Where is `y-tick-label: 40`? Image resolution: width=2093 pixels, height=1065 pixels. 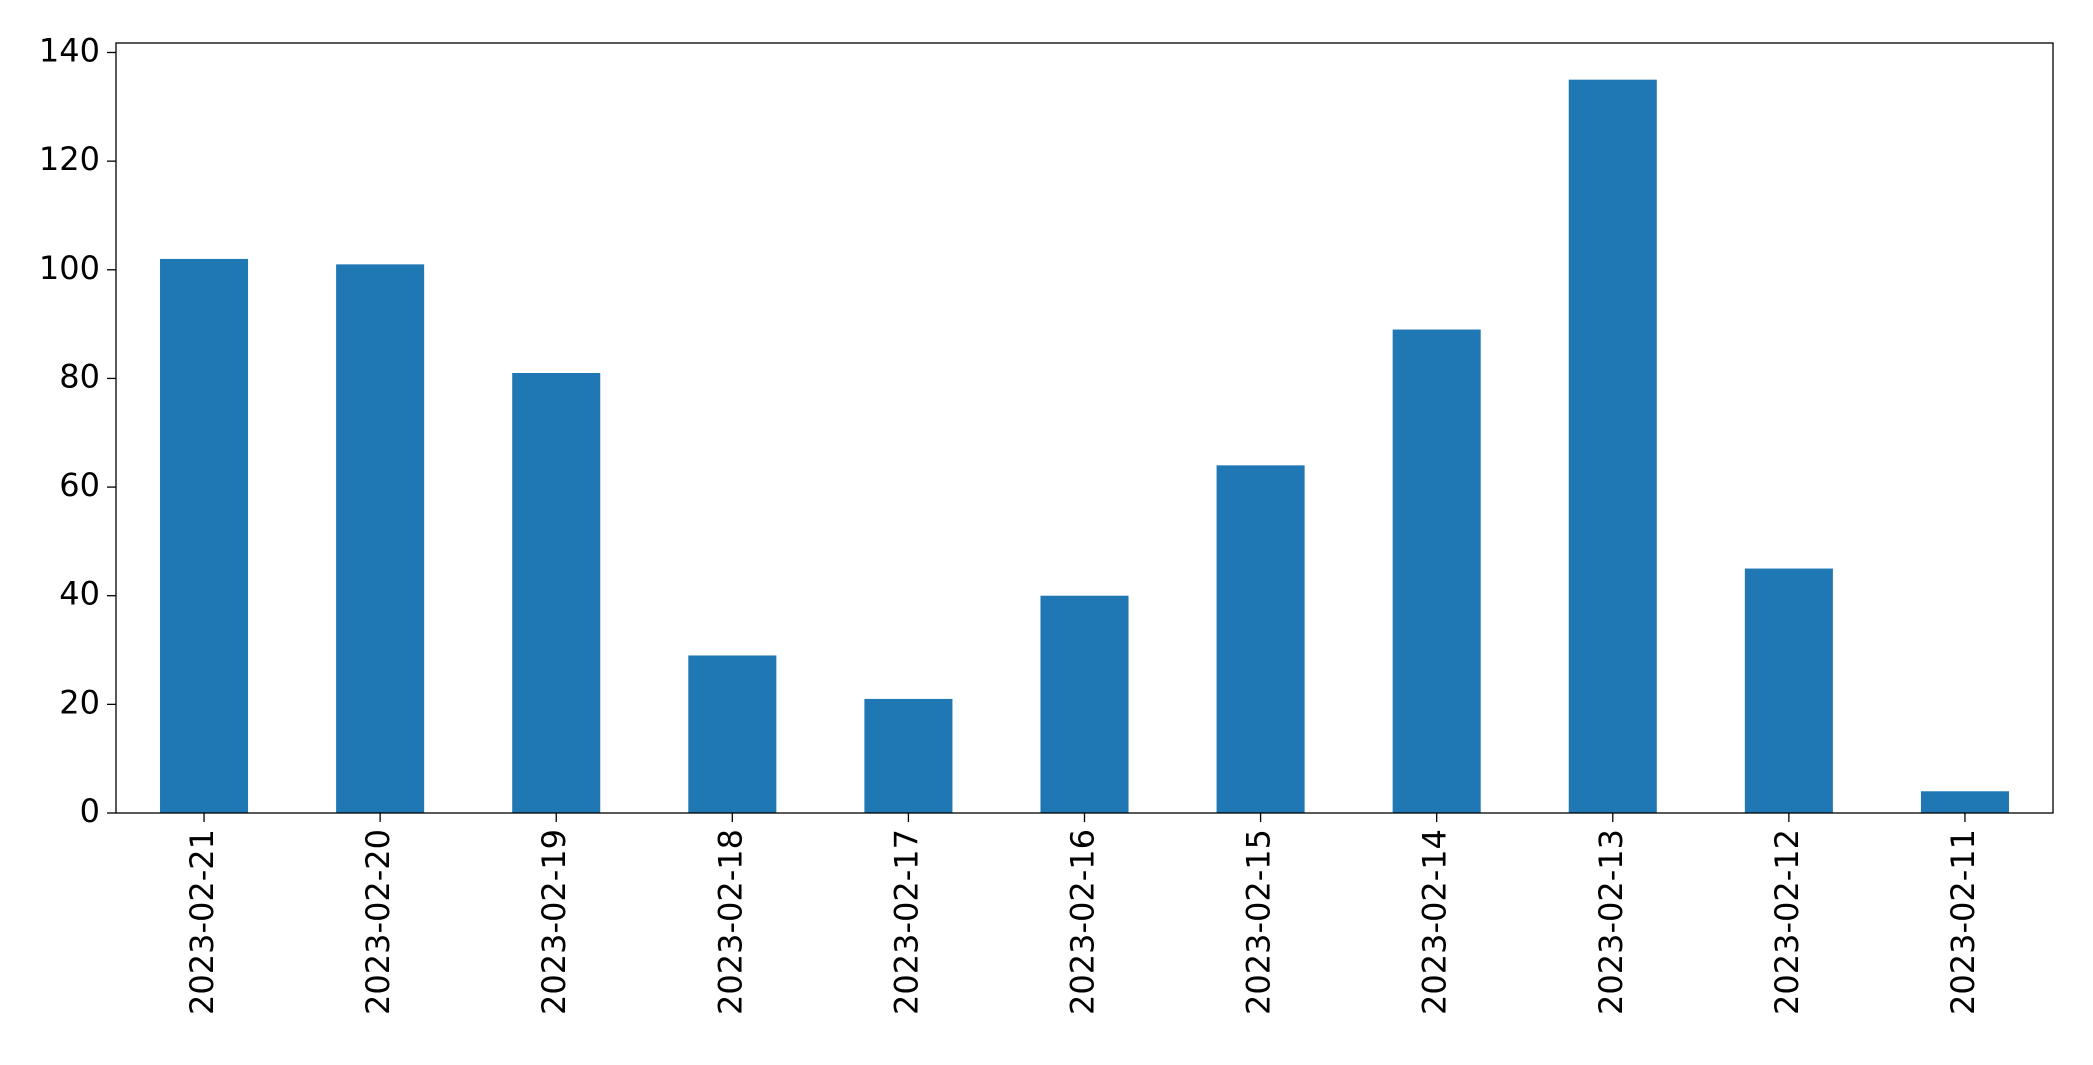
y-tick-label: 40 is located at coordinates (79, 594).